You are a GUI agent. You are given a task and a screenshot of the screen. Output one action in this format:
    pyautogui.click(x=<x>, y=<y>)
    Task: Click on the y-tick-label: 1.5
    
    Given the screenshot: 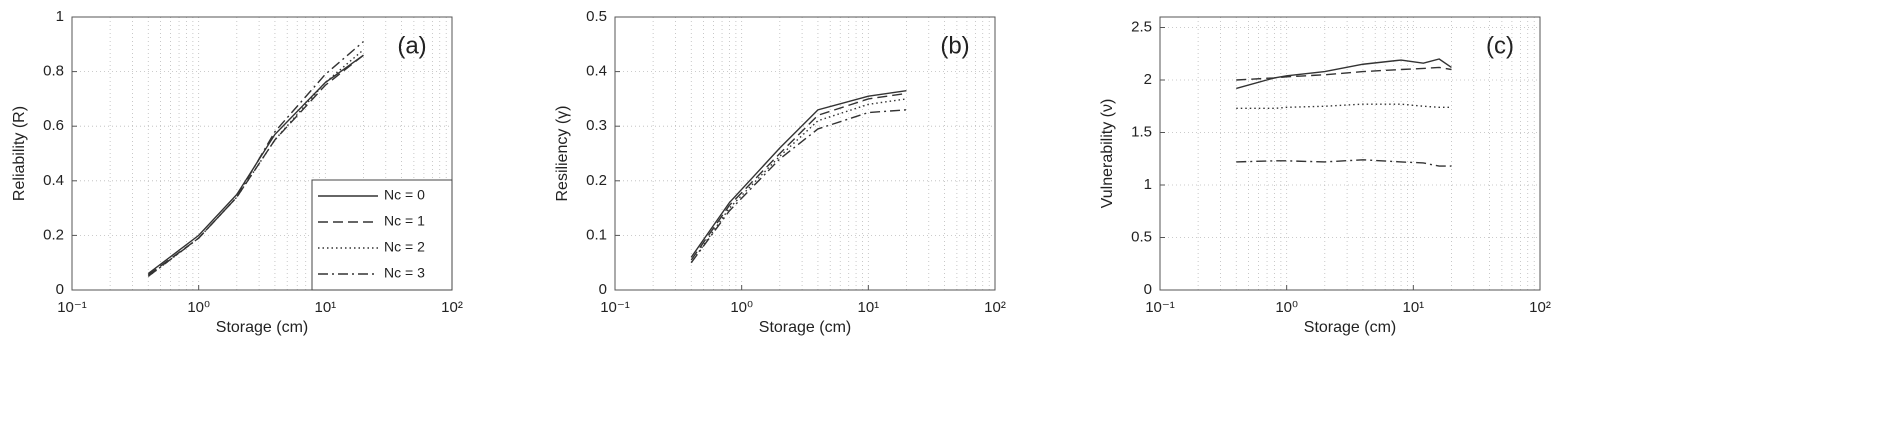 What is the action you would take?
    pyautogui.click(x=1141, y=131)
    